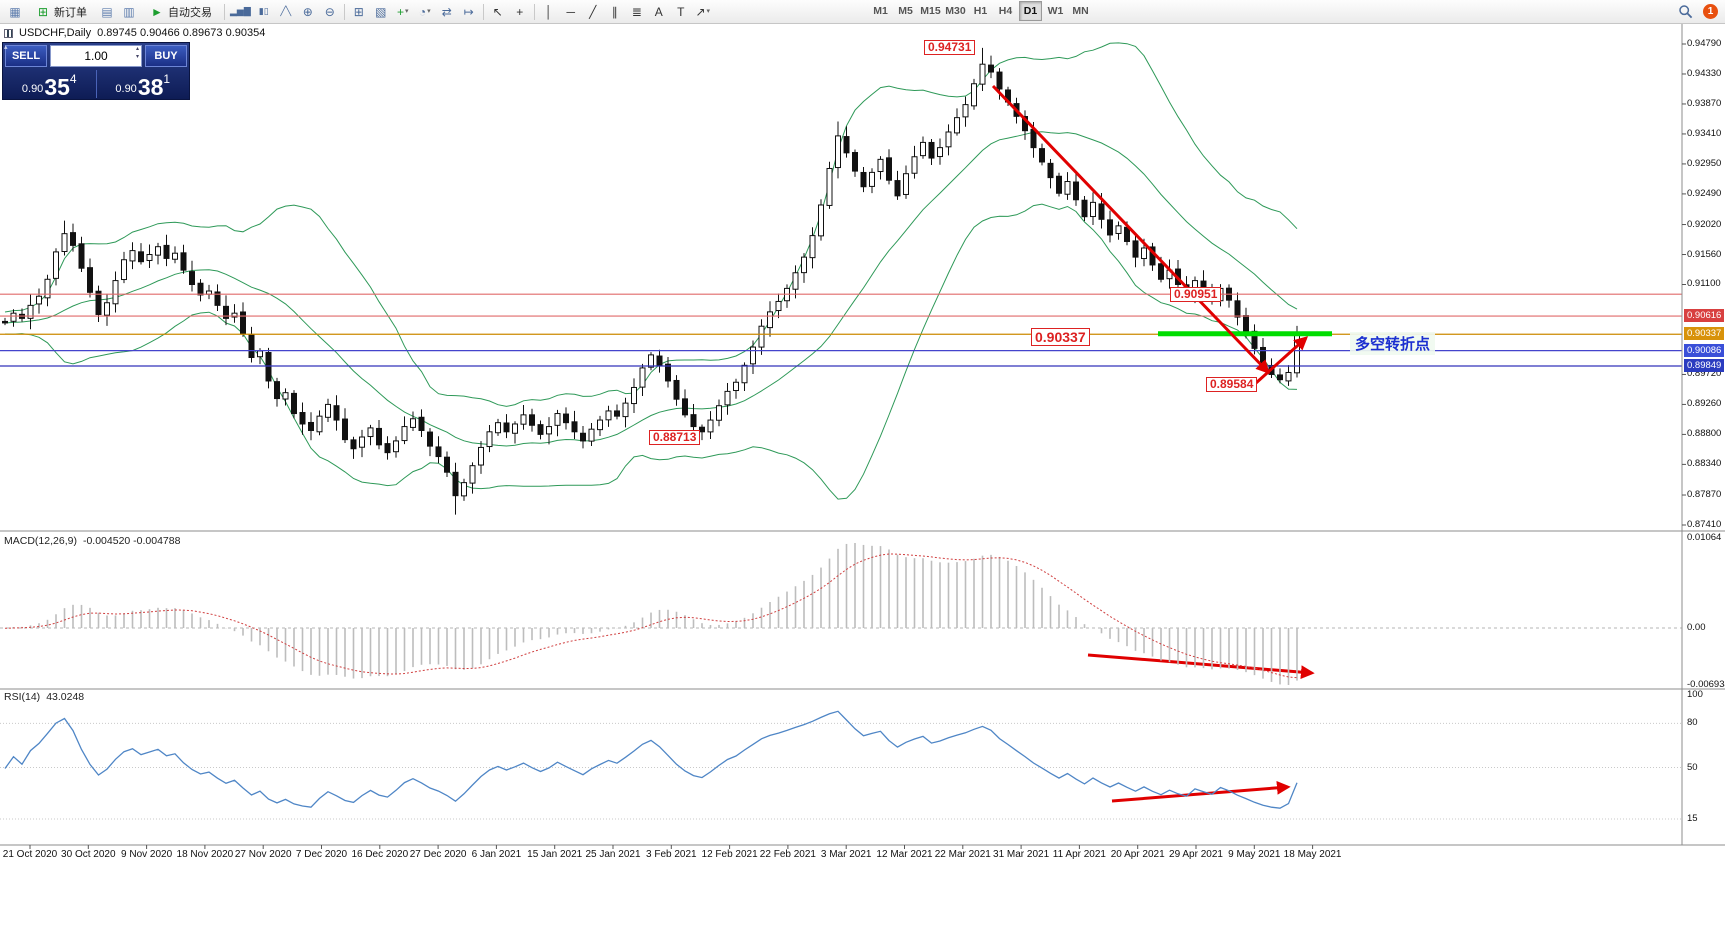 Image resolution: width=1725 pixels, height=948 pixels. What do you see at coordinates (651, 616) in the screenshot?
I see `macd-signal-line` at bounding box center [651, 616].